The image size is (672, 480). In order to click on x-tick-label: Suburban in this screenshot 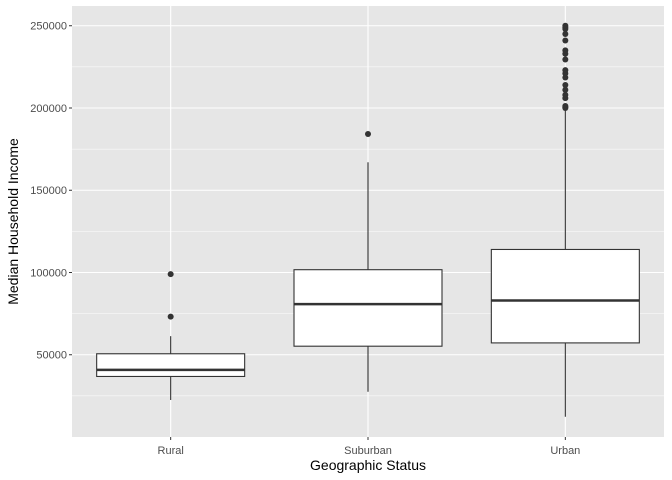, I will do `click(368, 451)`.